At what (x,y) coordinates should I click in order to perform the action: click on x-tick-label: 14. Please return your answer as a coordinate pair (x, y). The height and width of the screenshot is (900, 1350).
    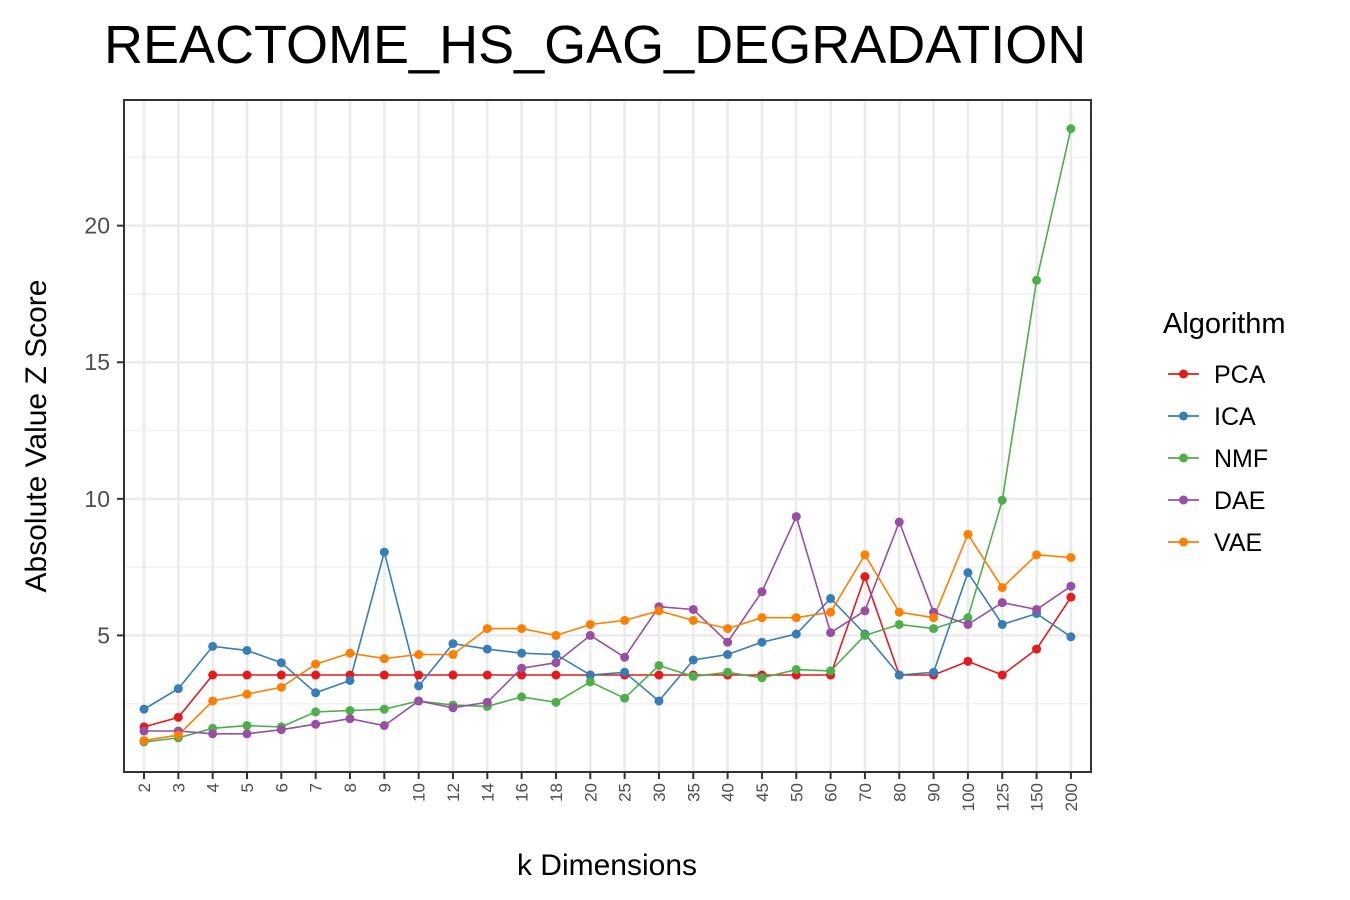
    Looking at the image, I should click on (487, 792).